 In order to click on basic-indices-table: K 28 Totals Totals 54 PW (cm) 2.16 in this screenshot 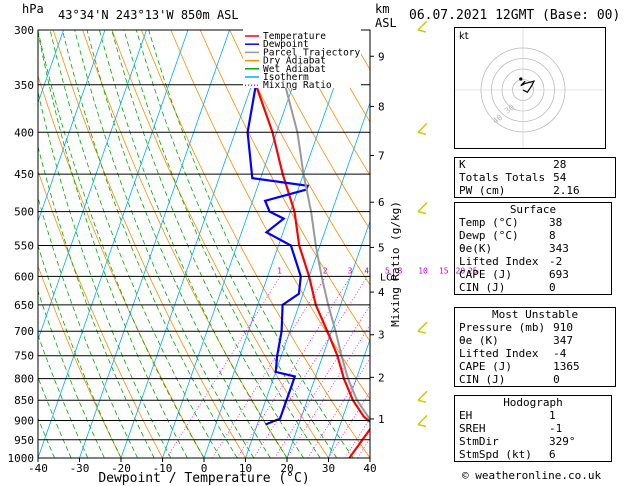, I will do `click(535, 177)`.